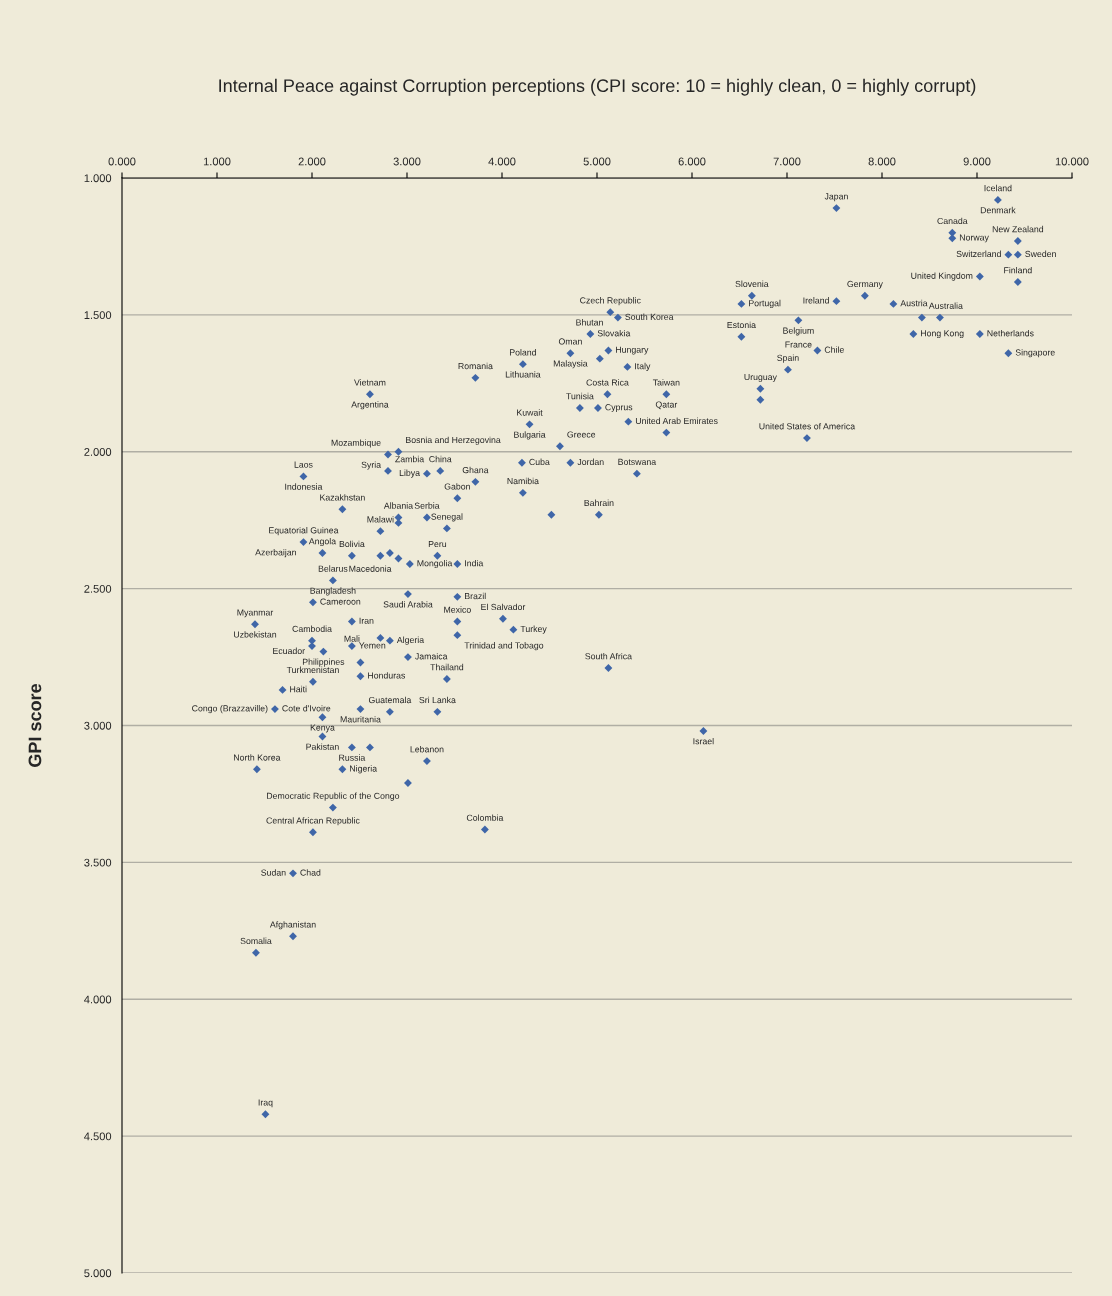 The image size is (1112, 1296). What do you see at coordinates (352, 638) in the screenshot?
I see `annotation: Mali` at bounding box center [352, 638].